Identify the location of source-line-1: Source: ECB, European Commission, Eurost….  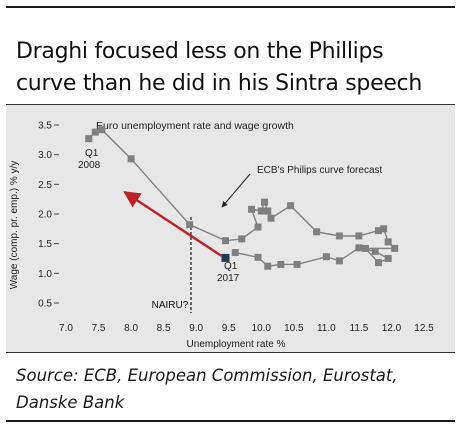
(207, 375).